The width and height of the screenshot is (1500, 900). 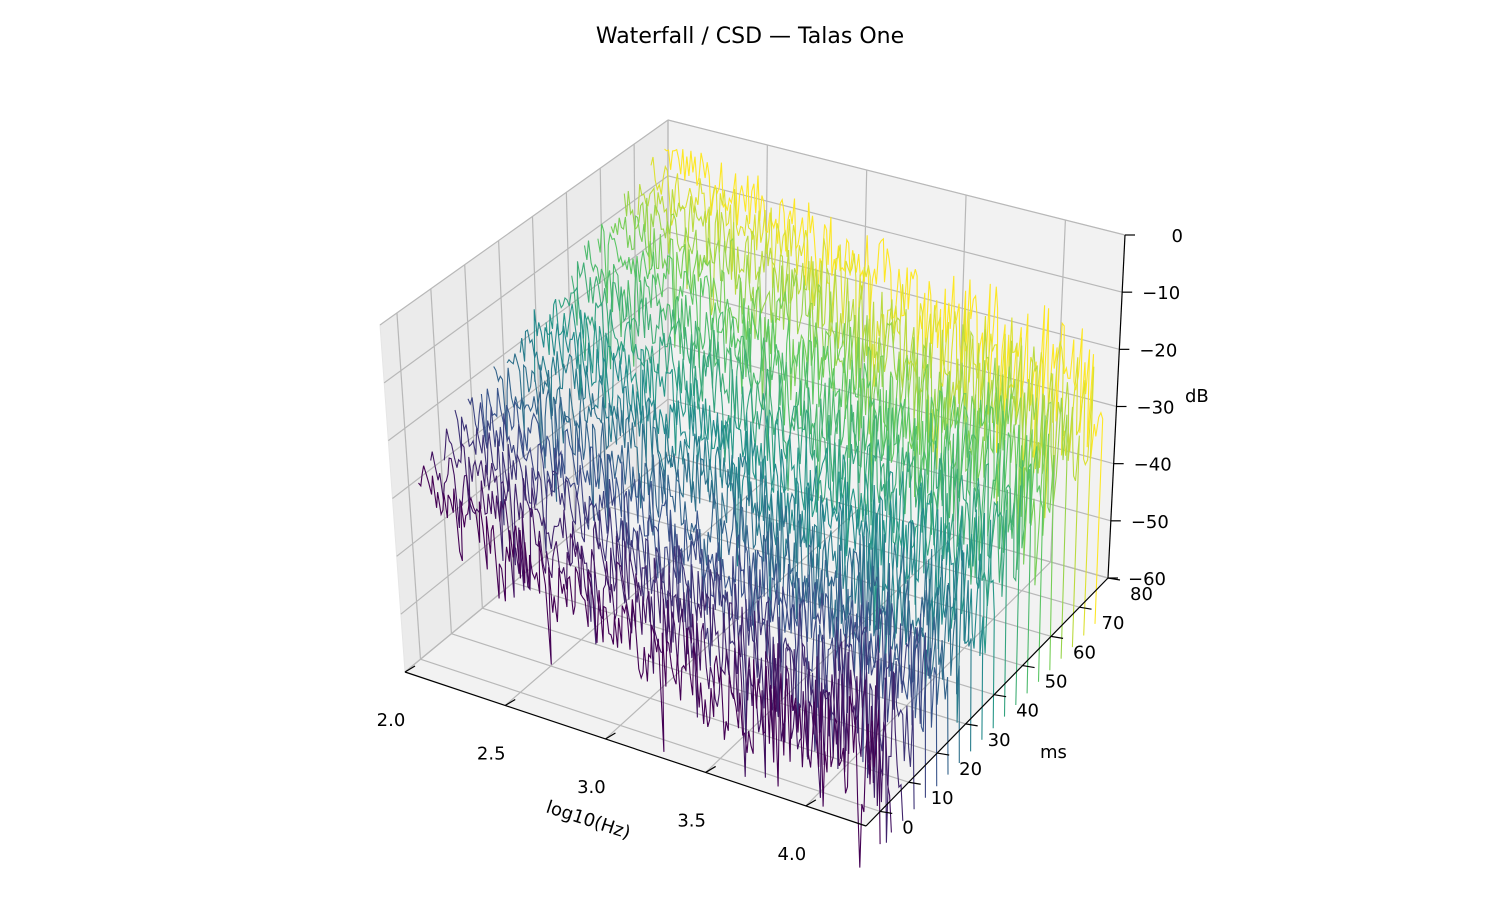 I want to click on z-tick-label: −50, so click(x=1150, y=522).